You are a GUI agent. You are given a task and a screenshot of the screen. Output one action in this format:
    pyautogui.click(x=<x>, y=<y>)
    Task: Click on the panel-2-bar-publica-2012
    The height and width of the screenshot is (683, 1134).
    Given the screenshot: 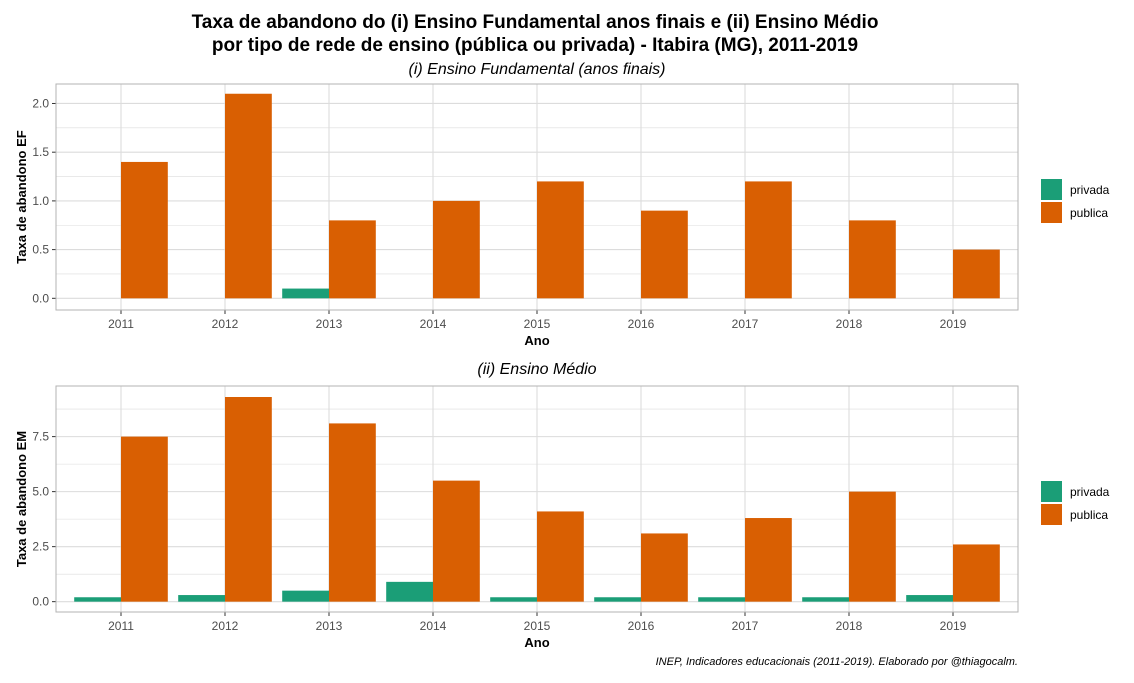 What is the action you would take?
    pyautogui.click(x=248, y=499)
    